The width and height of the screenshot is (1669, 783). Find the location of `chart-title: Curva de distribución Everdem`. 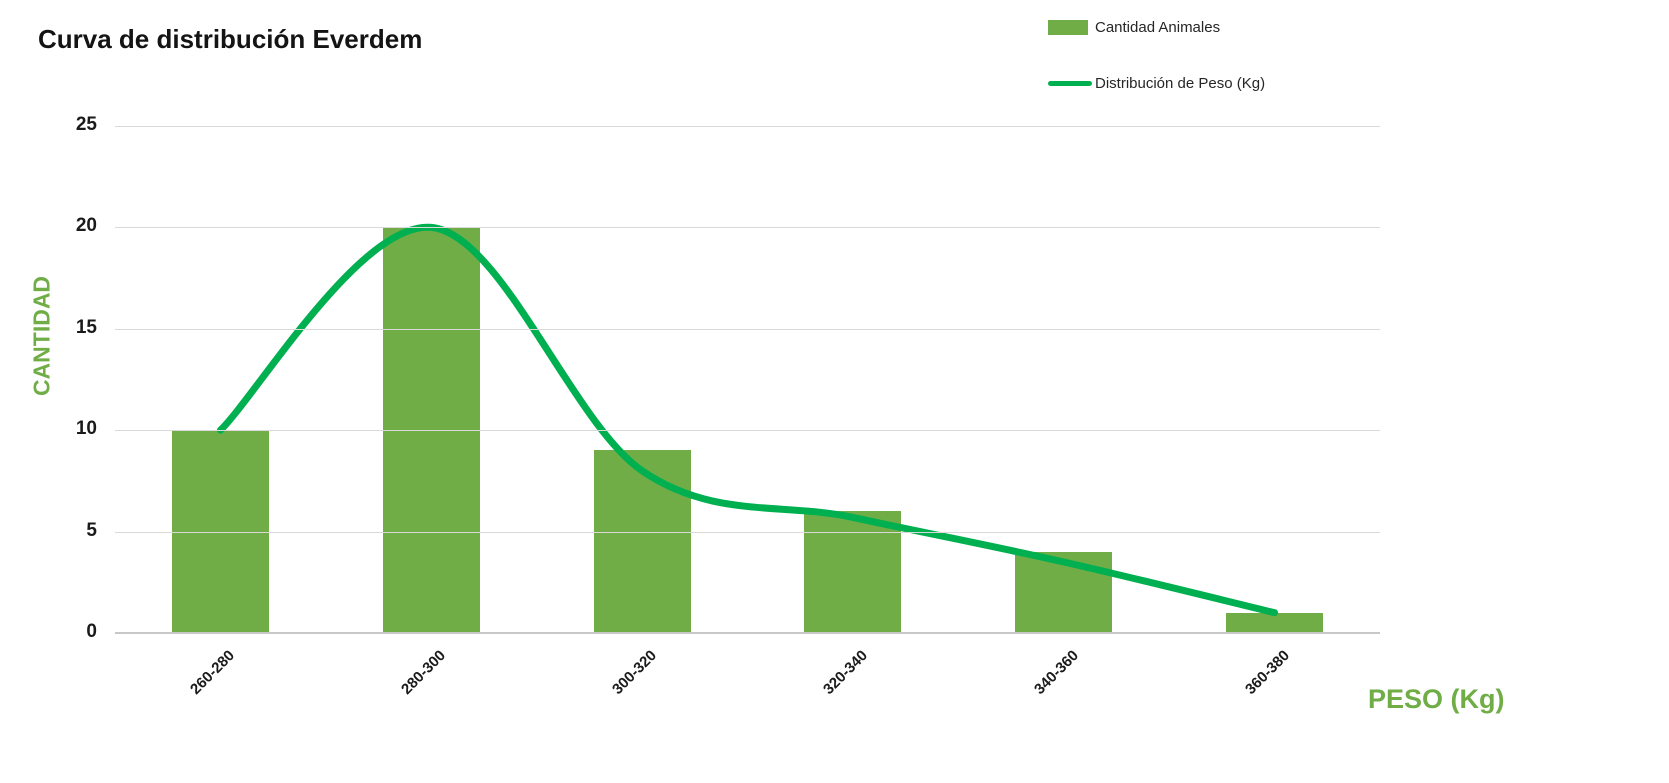

chart-title: Curva de distribución Everdem is located at coordinates (230, 39).